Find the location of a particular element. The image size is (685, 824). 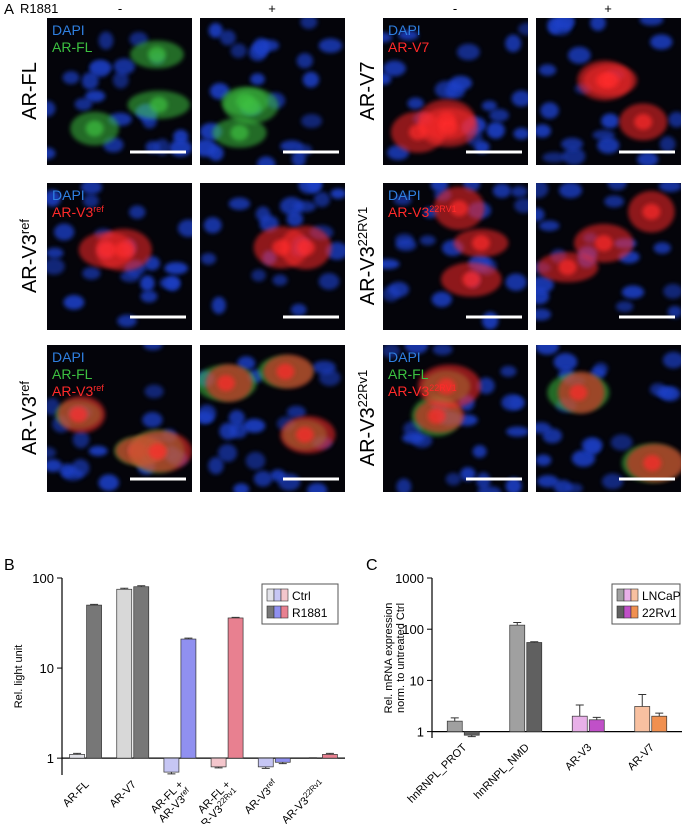

panel-label: A is located at coordinates (9, 9).